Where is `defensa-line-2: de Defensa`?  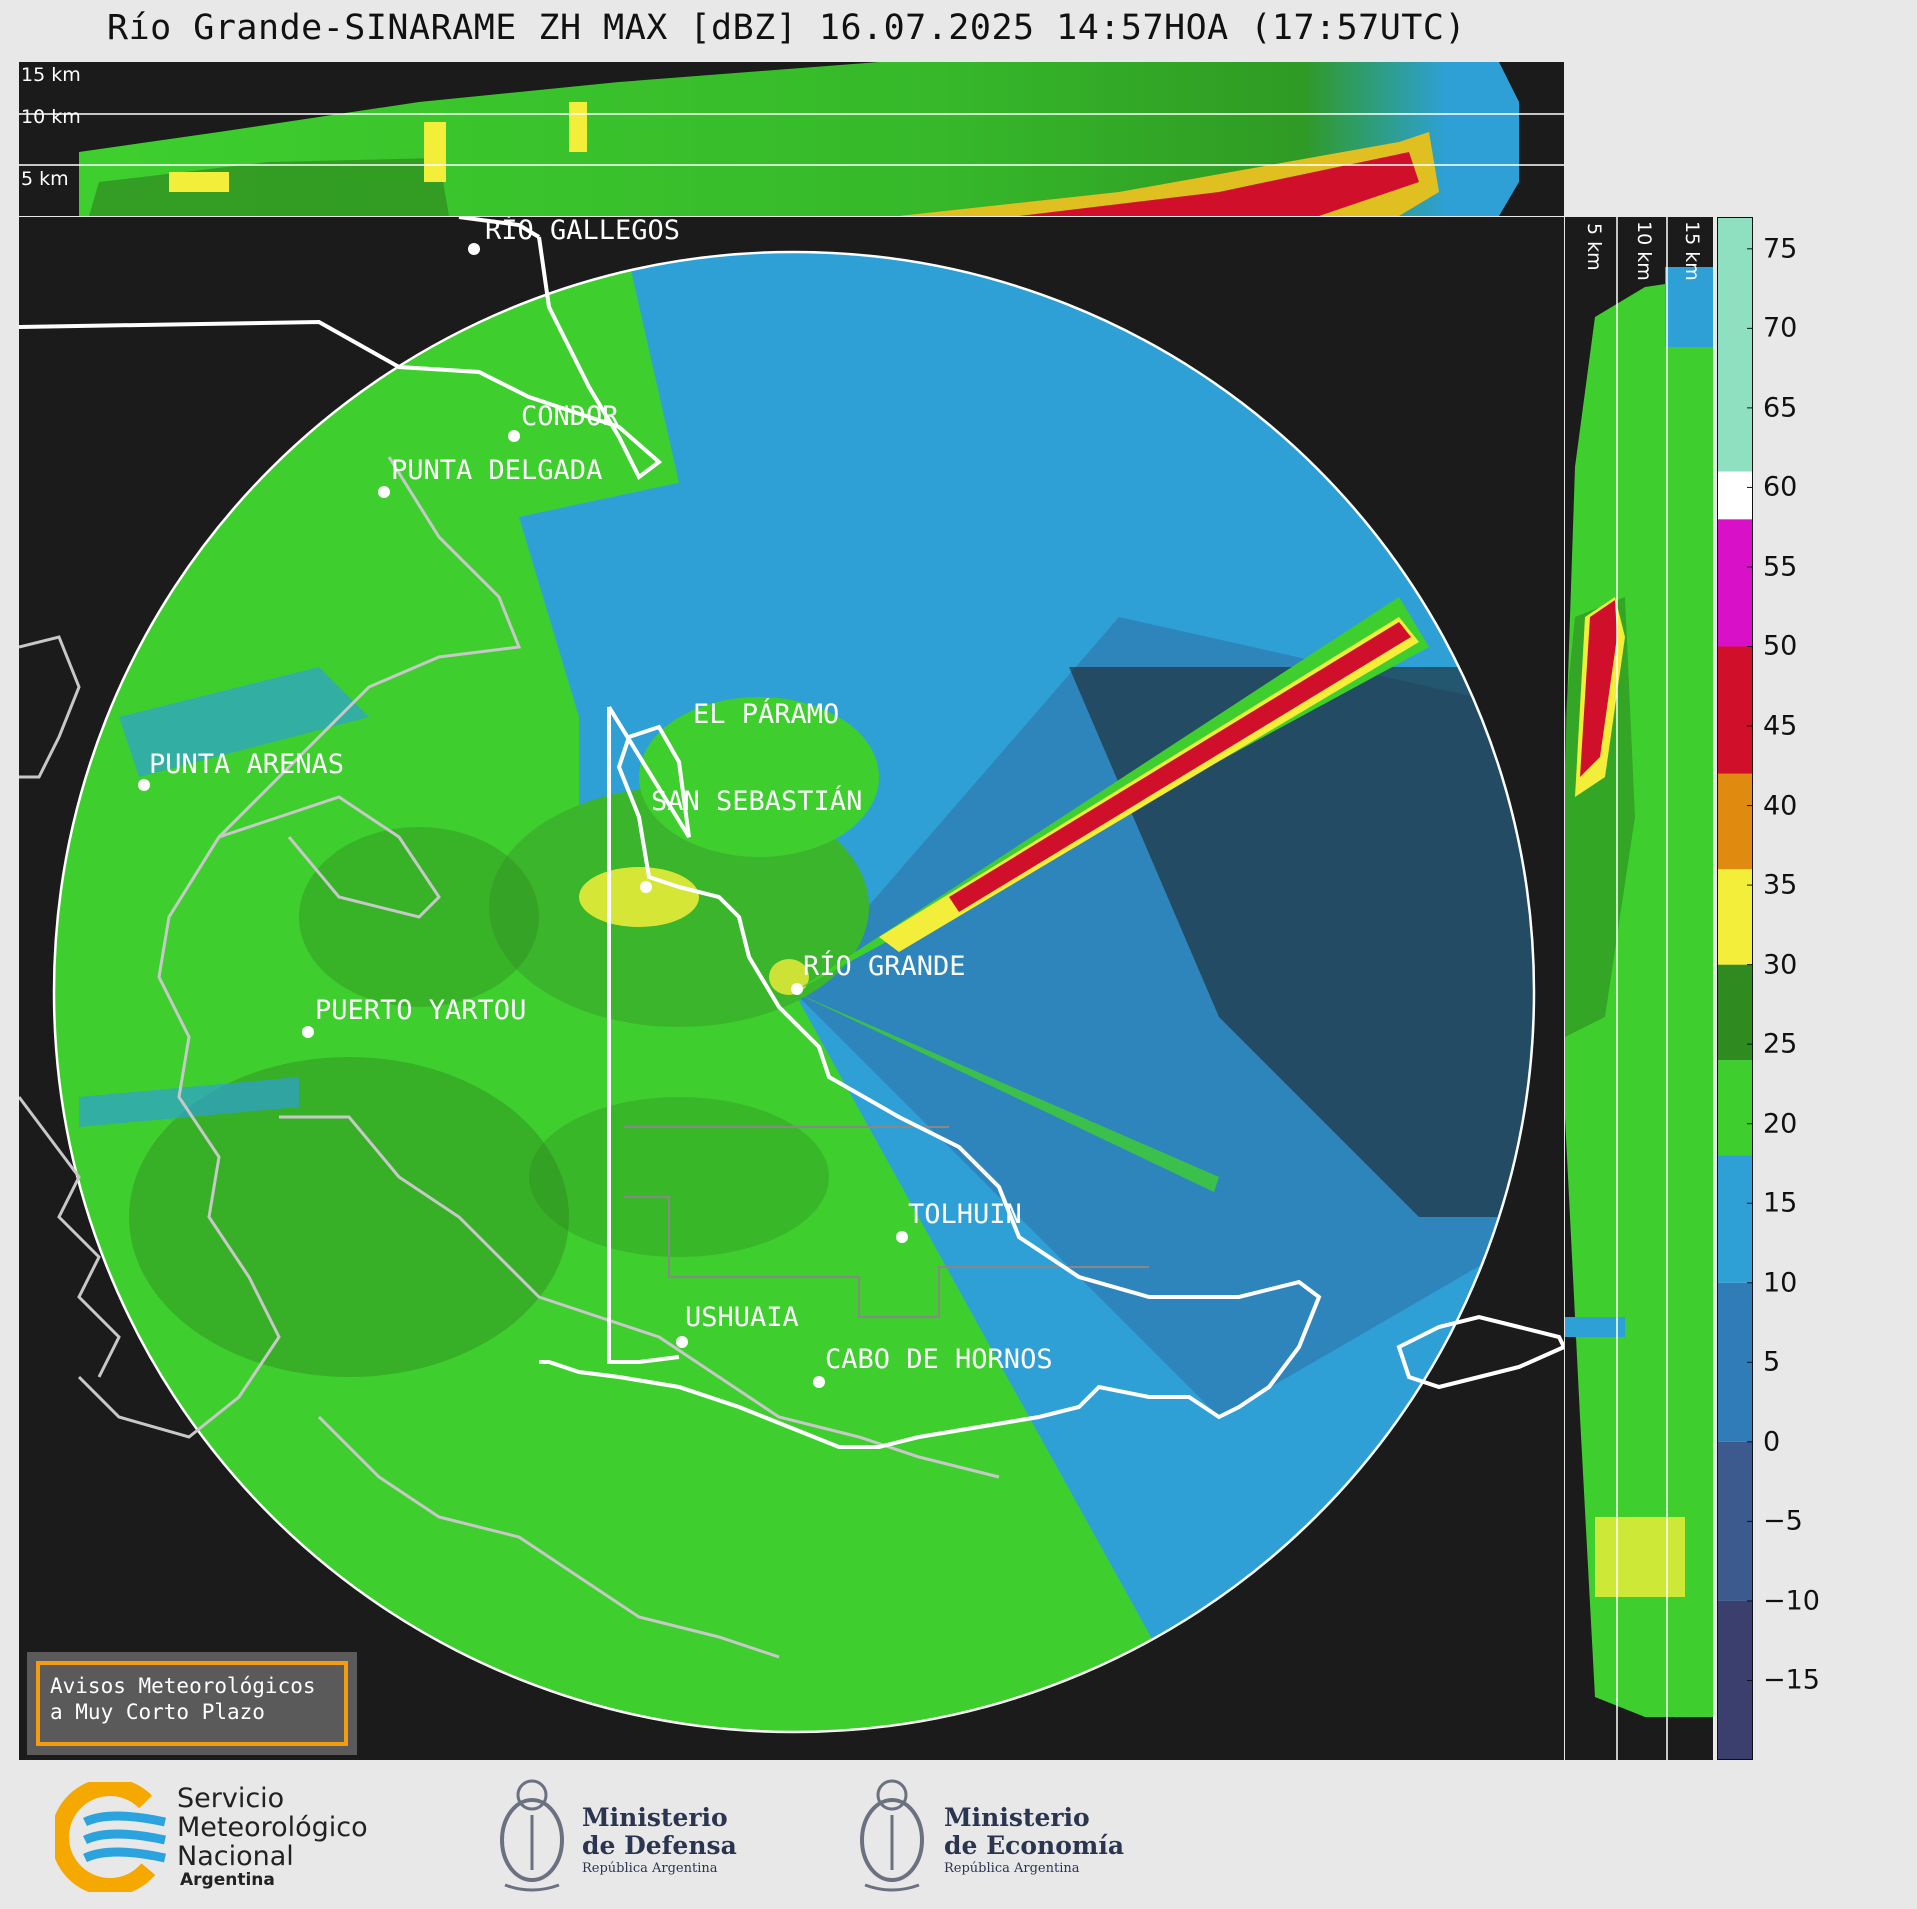
defensa-line-2: de Defensa is located at coordinates (659, 1845).